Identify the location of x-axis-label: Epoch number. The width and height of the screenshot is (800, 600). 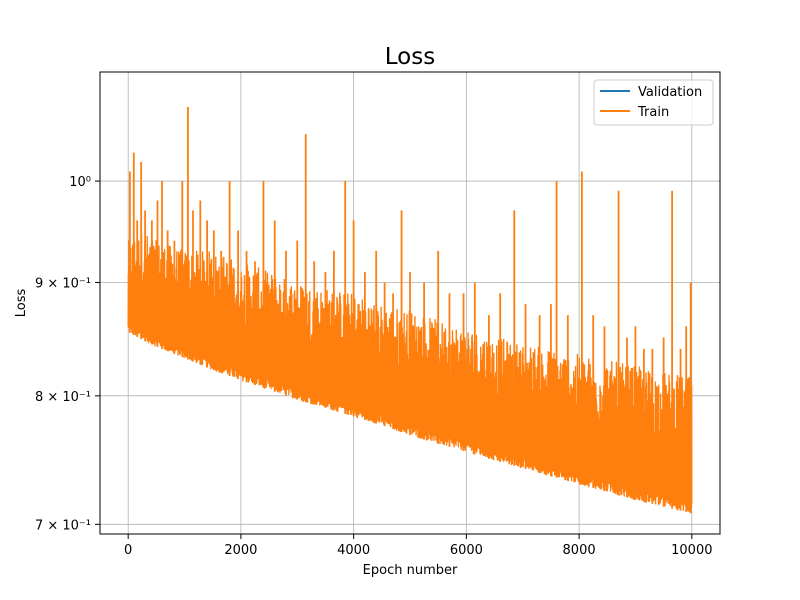
(410, 570).